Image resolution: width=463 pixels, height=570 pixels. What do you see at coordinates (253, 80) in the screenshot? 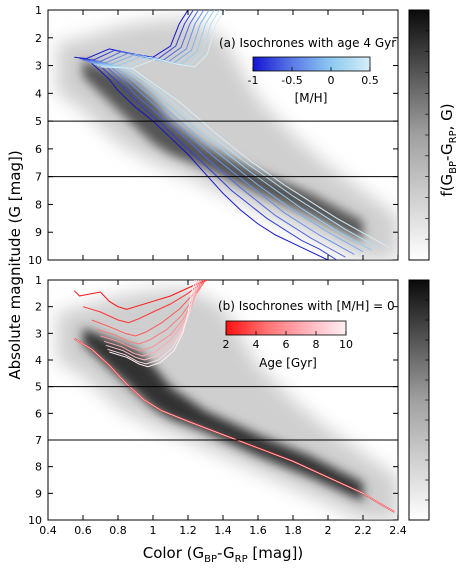
I see `colorbar-tick-label: -1` at bounding box center [253, 80].